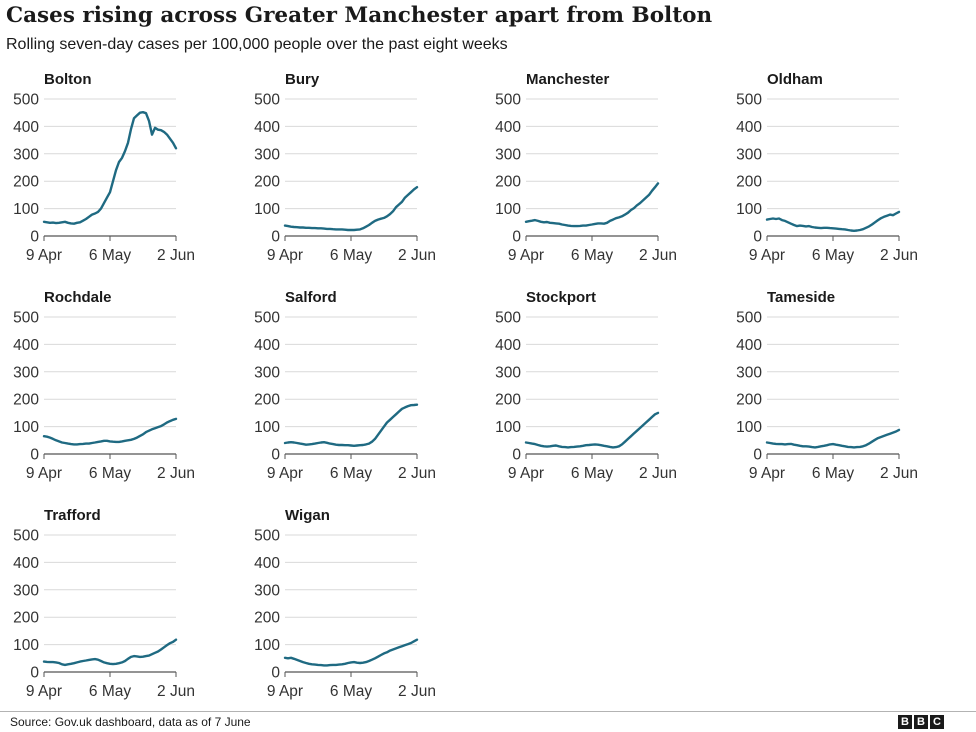 The image size is (976, 732). Describe the element at coordinates (72, 515) in the screenshot. I see `panel-title: Trafford` at that location.